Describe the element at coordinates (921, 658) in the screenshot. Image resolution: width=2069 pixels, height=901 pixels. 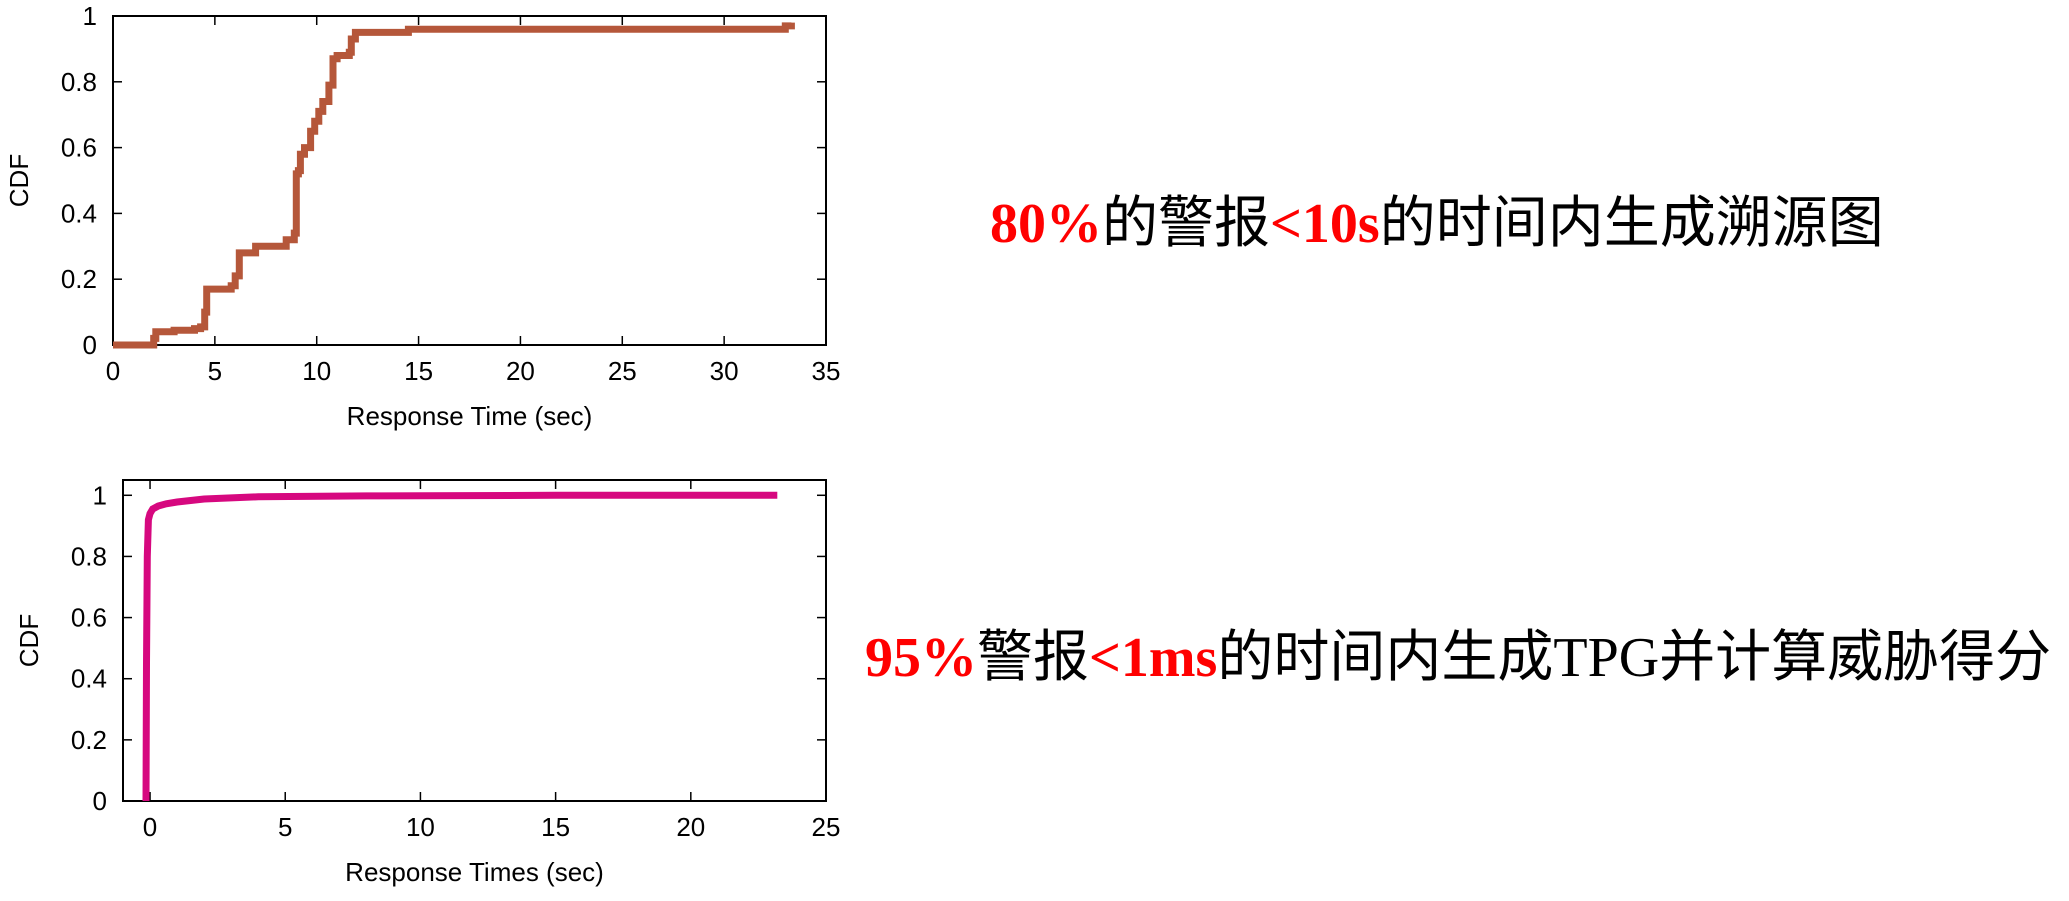
I see `caption-segment: 95%` at that location.